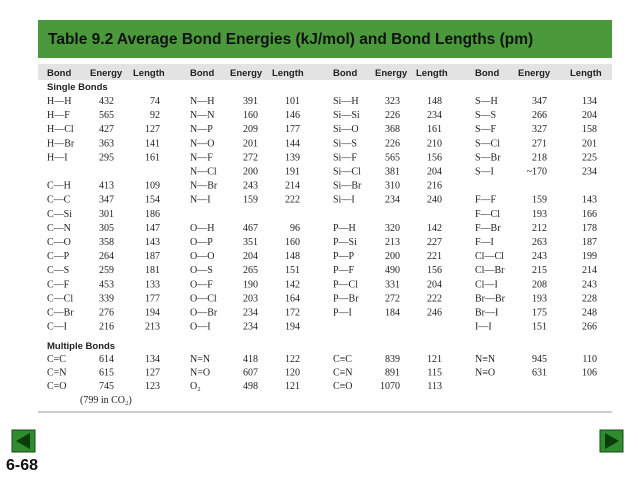 The width and height of the screenshot is (638, 479). Describe the element at coordinates (250, 157) in the screenshot. I see `energy: 272` at that location.